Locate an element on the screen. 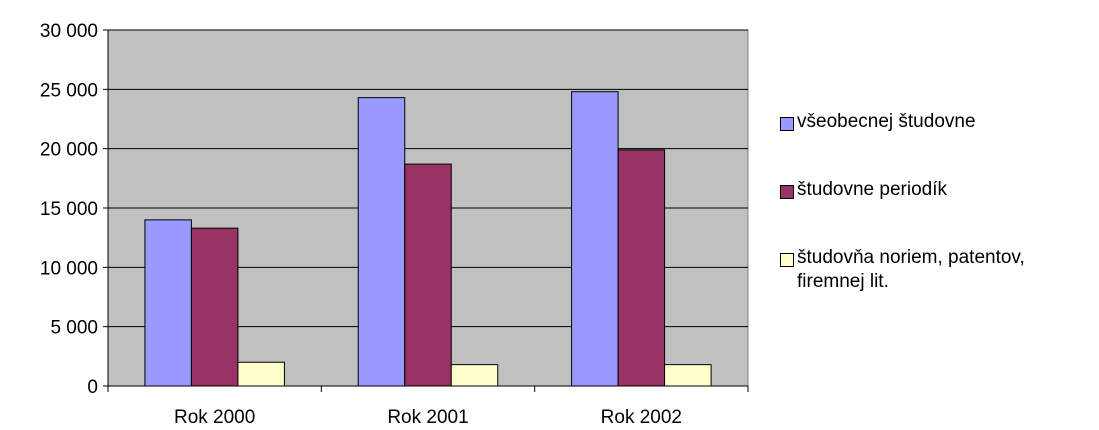 The height and width of the screenshot is (430, 1099). y-tick-label: 25 000 is located at coordinates (69, 90).